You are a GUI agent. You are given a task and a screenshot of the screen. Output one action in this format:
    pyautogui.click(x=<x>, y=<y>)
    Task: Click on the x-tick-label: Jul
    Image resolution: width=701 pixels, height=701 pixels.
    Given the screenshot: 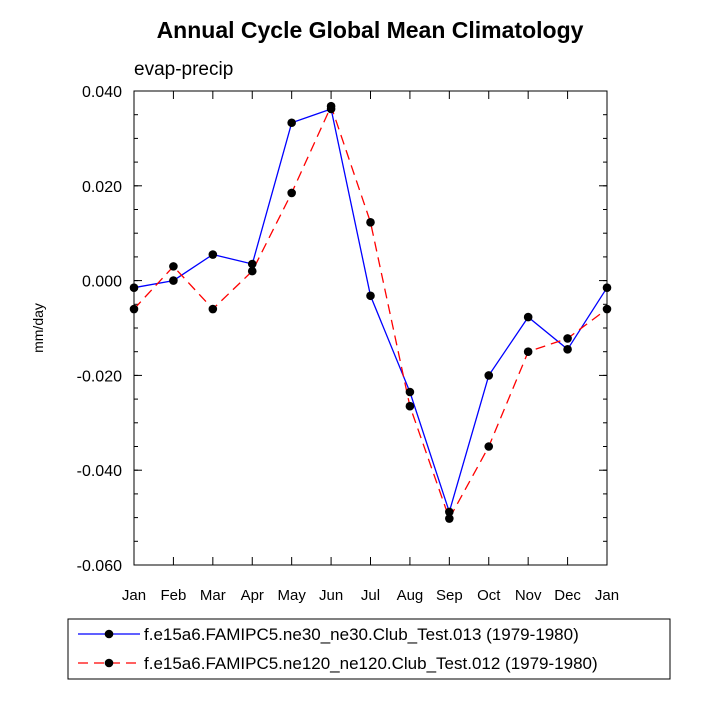 What is the action you would take?
    pyautogui.click(x=370, y=595)
    